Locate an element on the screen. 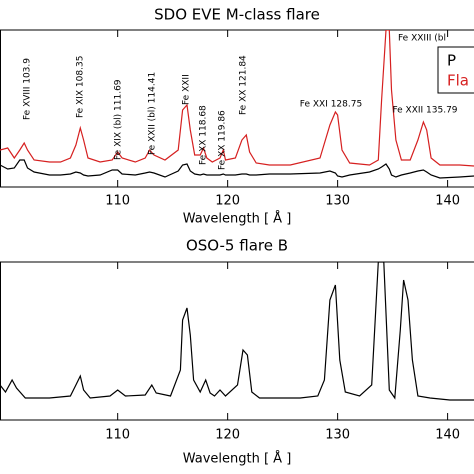 The height and width of the screenshot is (474, 474). line-annotation: Fe XX 121.84 is located at coordinates (244, 85).